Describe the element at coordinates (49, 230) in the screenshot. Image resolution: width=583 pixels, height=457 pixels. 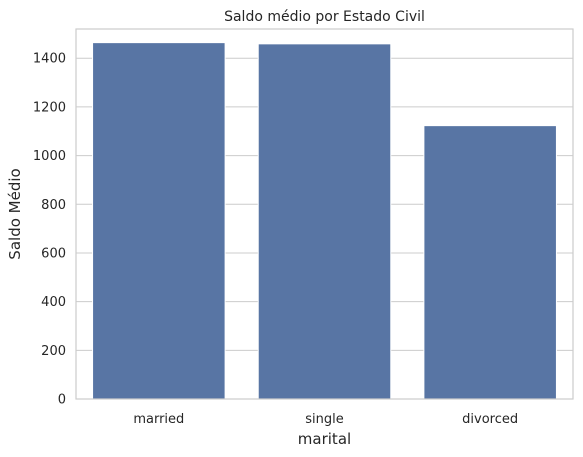
I see `y-tick-labels: 0 200 400 600 800 1000 1200 1400` at that location.